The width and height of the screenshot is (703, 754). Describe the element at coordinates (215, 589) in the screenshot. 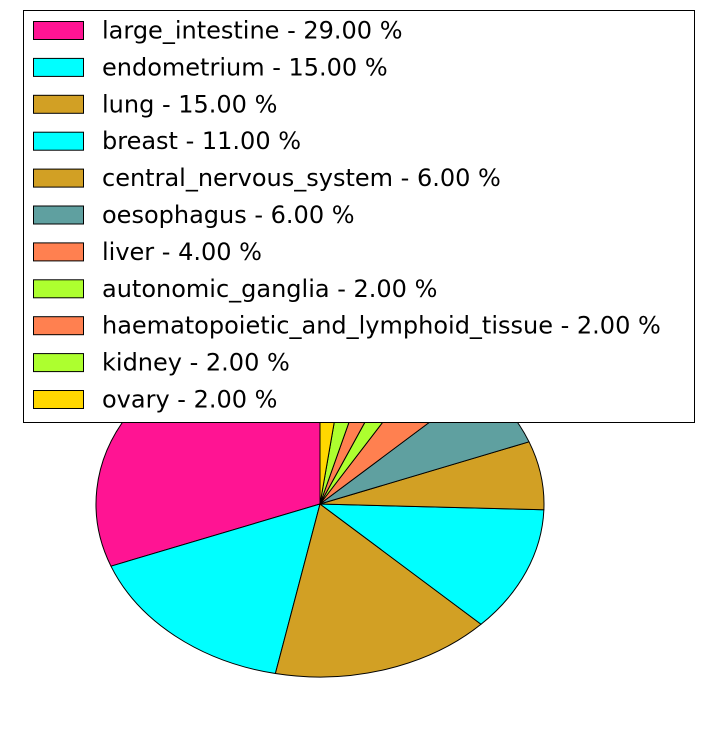

I see `pie-slice-endometrium` at that location.